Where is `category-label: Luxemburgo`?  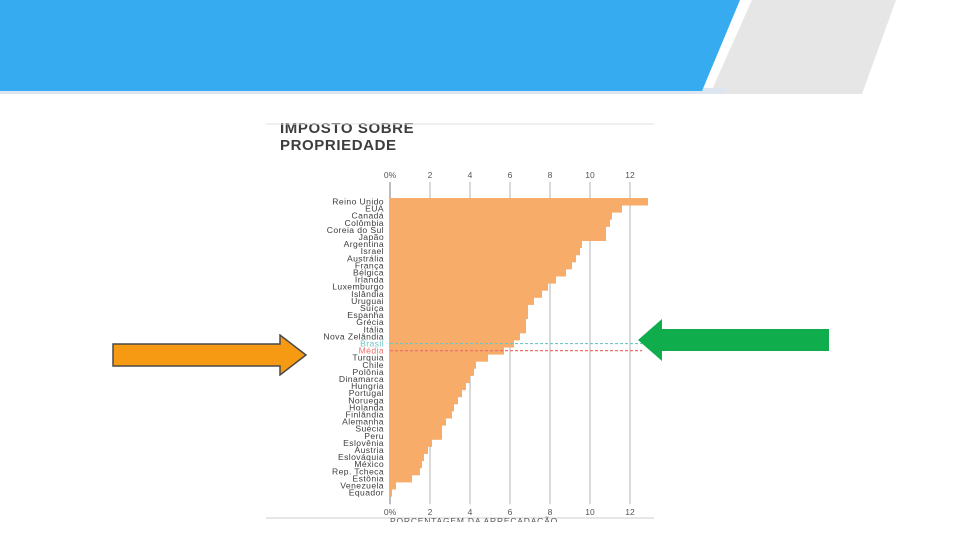
category-label: Luxemburgo is located at coordinates (358, 287).